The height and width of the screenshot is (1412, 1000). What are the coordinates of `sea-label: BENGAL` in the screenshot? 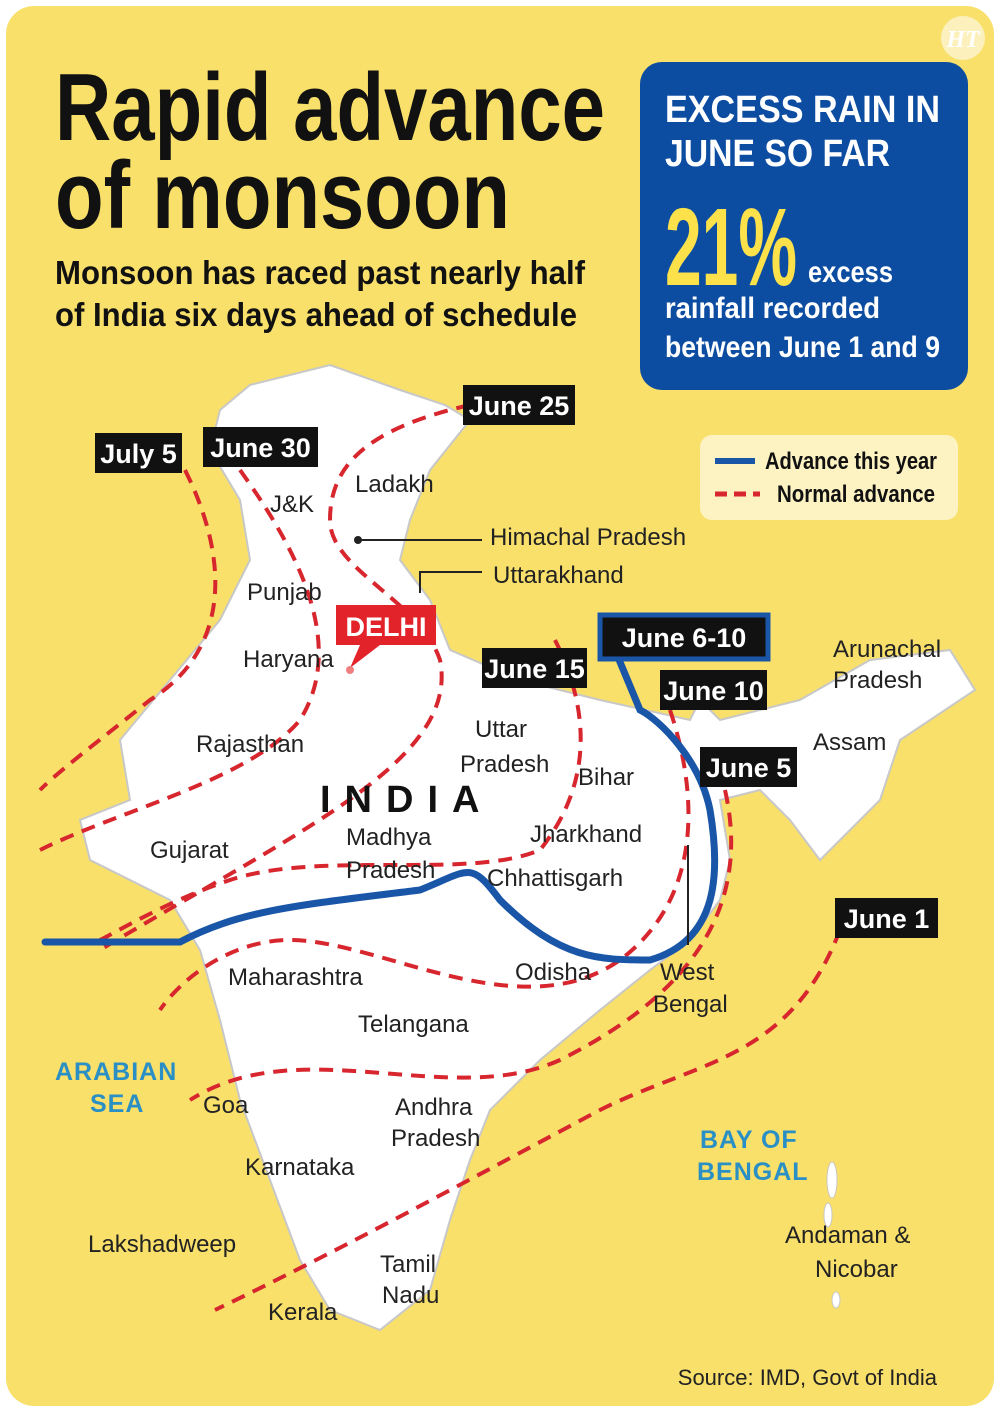 It's located at (753, 1172).